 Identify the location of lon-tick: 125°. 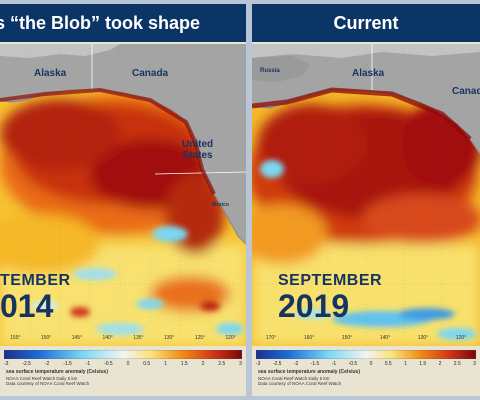
(200, 338).